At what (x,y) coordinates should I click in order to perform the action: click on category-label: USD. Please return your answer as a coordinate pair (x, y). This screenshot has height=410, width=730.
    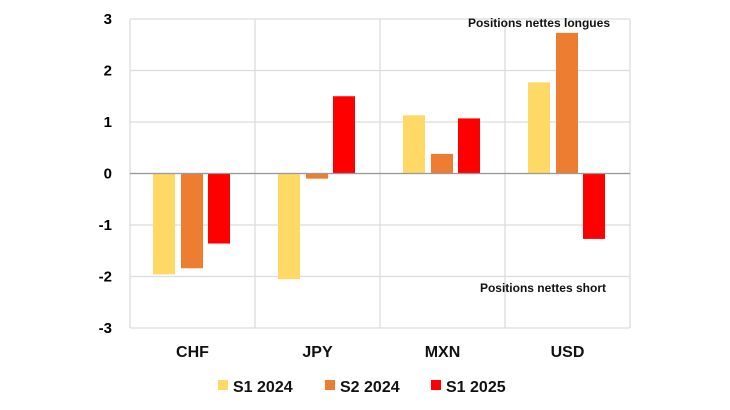
    Looking at the image, I should click on (568, 352).